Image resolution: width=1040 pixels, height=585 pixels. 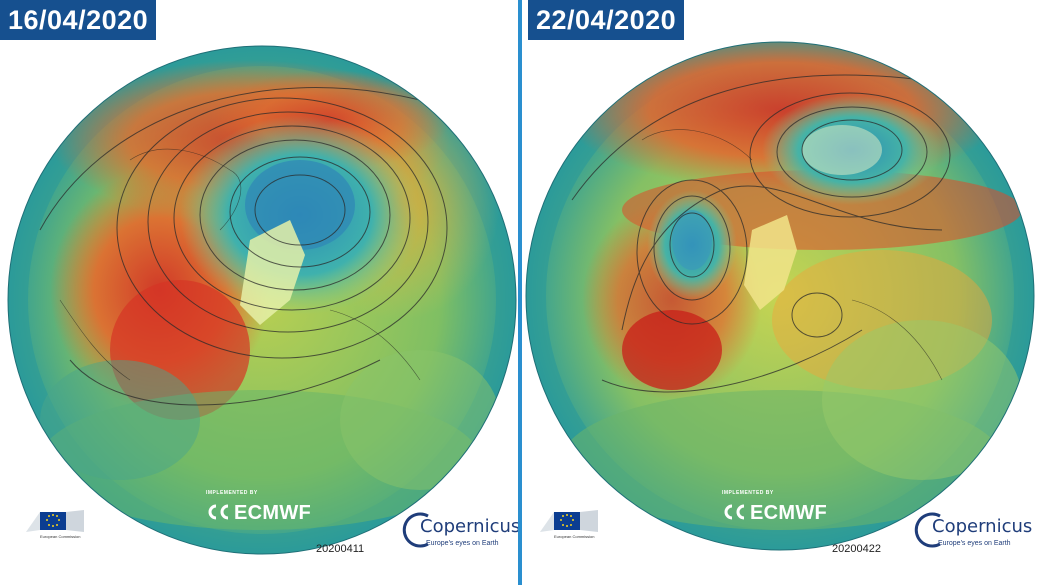 What do you see at coordinates (340, 549) in the screenshot?
I see `date-stamp: 20200411` at bounding box center [340, 549].